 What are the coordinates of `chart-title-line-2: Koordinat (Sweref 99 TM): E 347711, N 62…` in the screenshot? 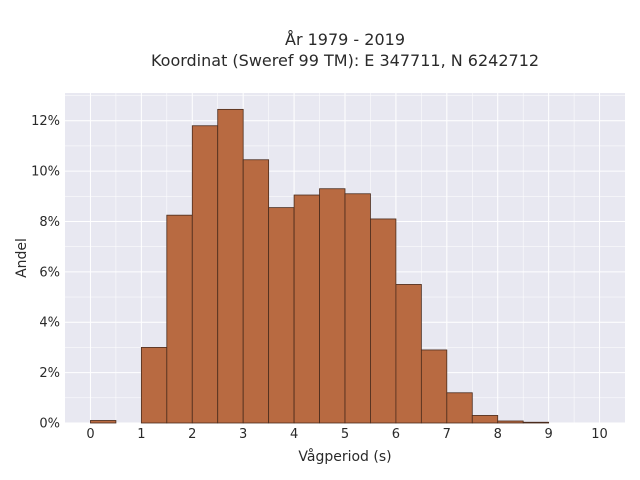 It's located at (345, 60).